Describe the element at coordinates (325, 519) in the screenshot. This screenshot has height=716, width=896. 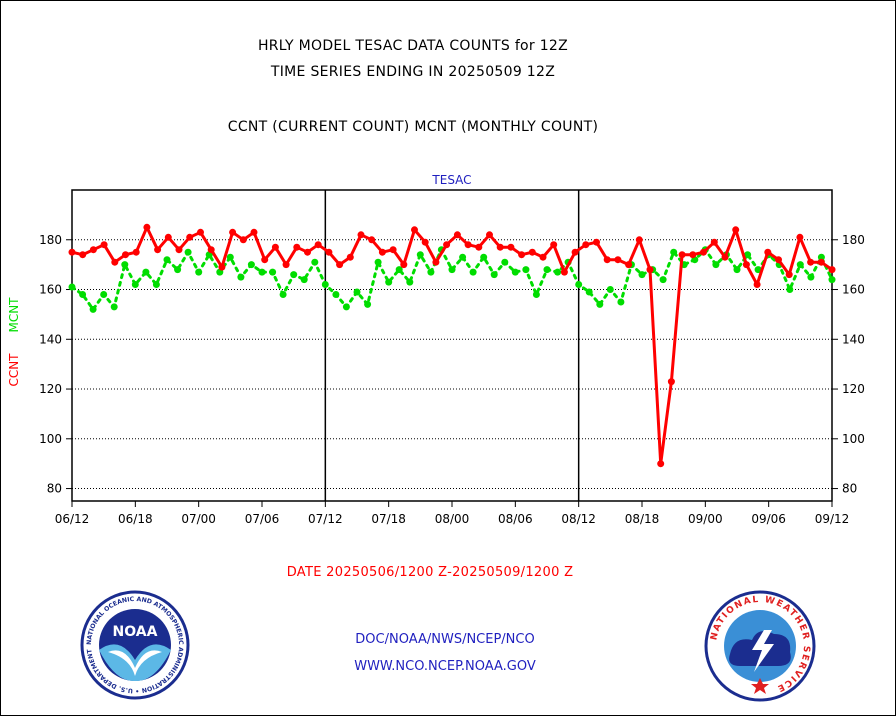
I see `x-tick-label: 07/12` at that location.